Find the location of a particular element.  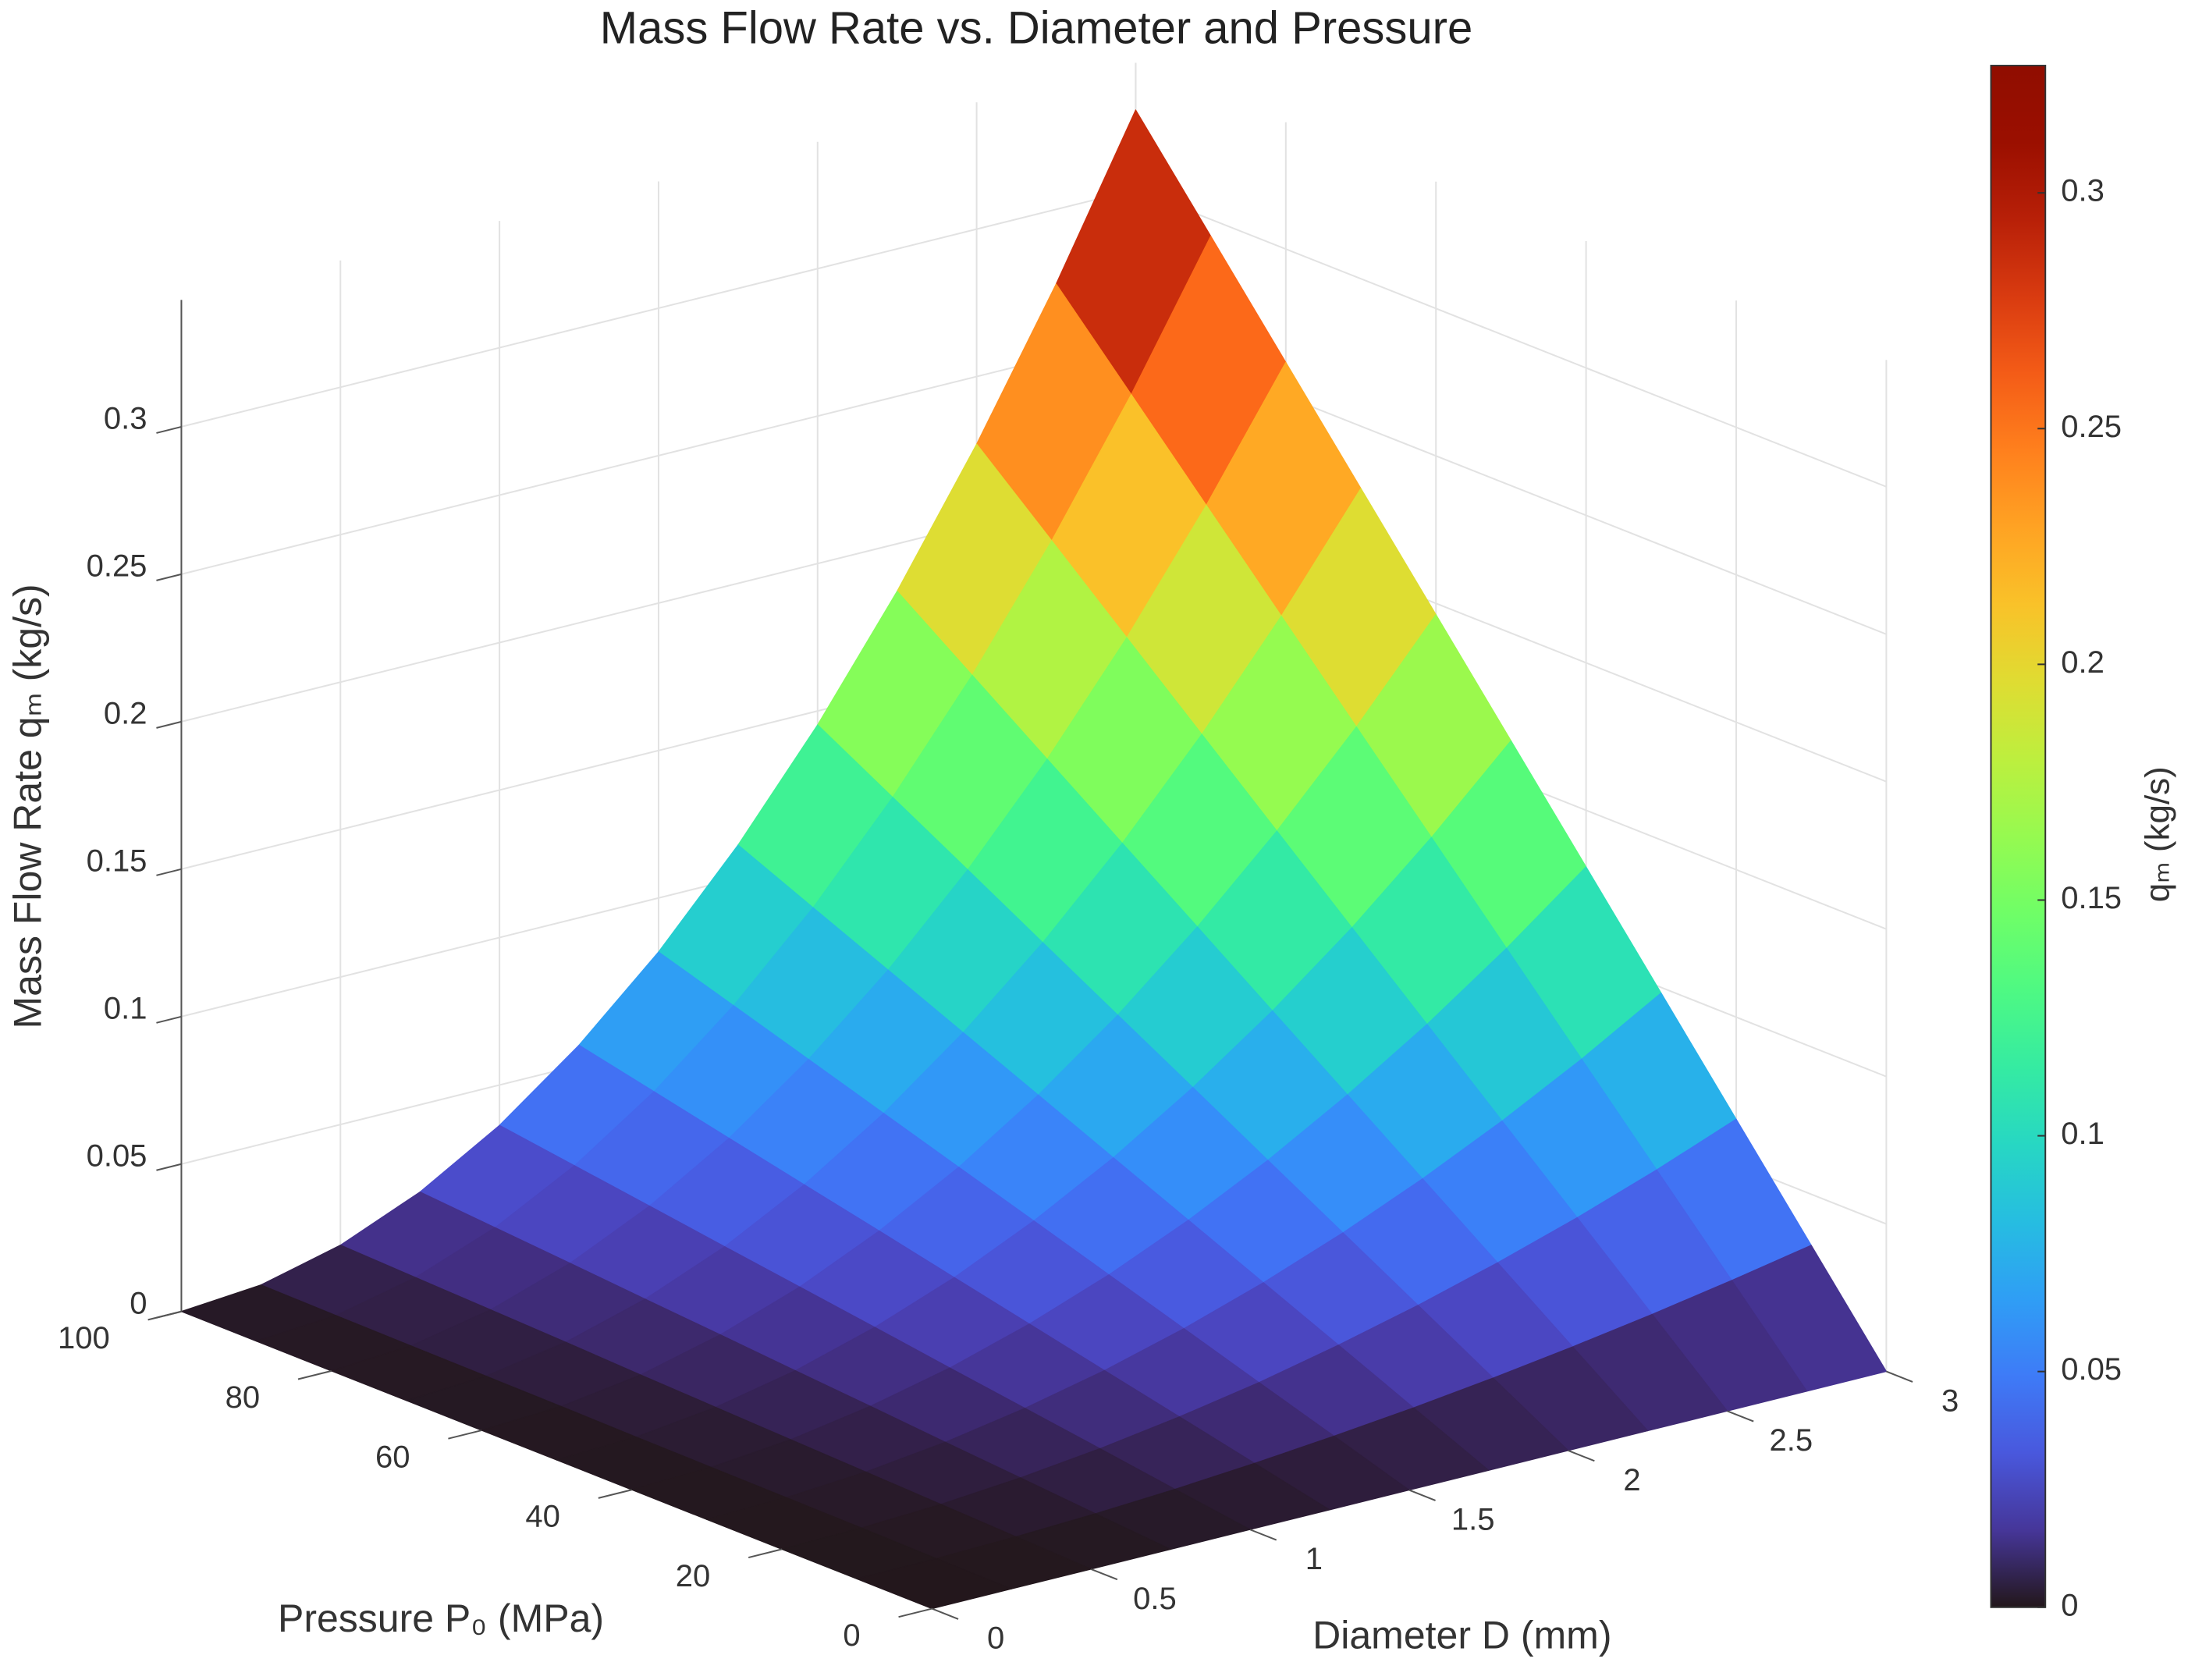

x-tick-label: 0.5 is located at coordinates (1155, 1599).